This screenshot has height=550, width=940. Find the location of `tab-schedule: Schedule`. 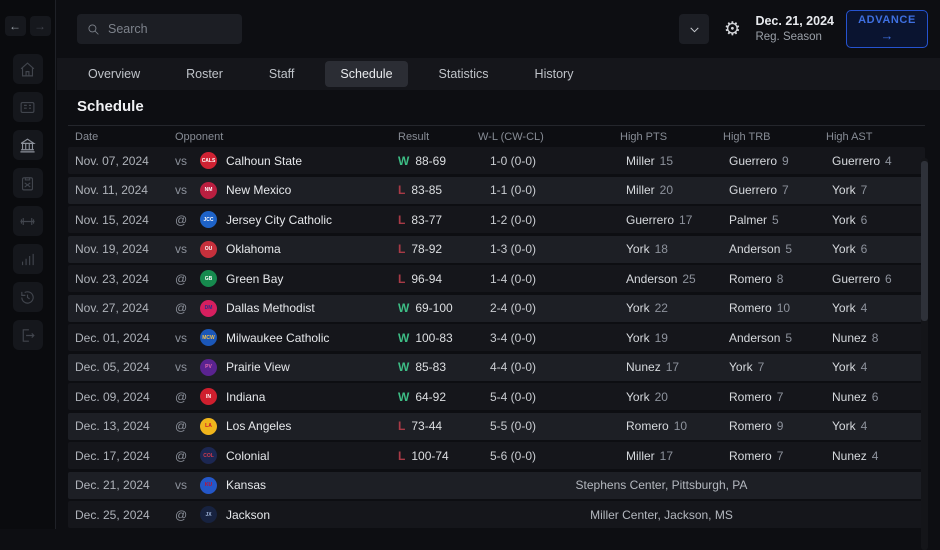

tab-schedule: Schedule is located at coordinates (366, 74).